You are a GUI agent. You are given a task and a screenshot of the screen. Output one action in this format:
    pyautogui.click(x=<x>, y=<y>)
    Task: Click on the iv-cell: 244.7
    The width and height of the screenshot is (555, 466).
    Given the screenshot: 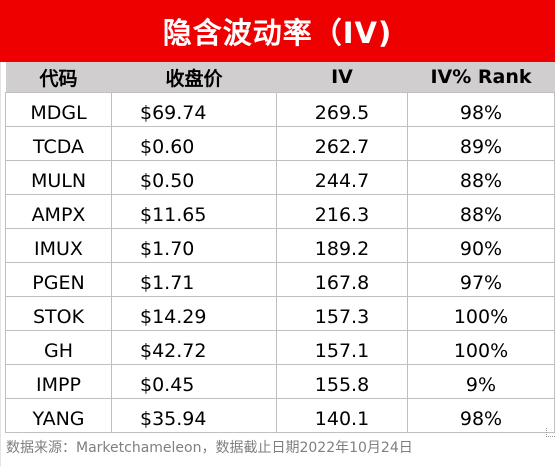 What is the action you would take?
    pyautogui.click(x=342, y=177)
    